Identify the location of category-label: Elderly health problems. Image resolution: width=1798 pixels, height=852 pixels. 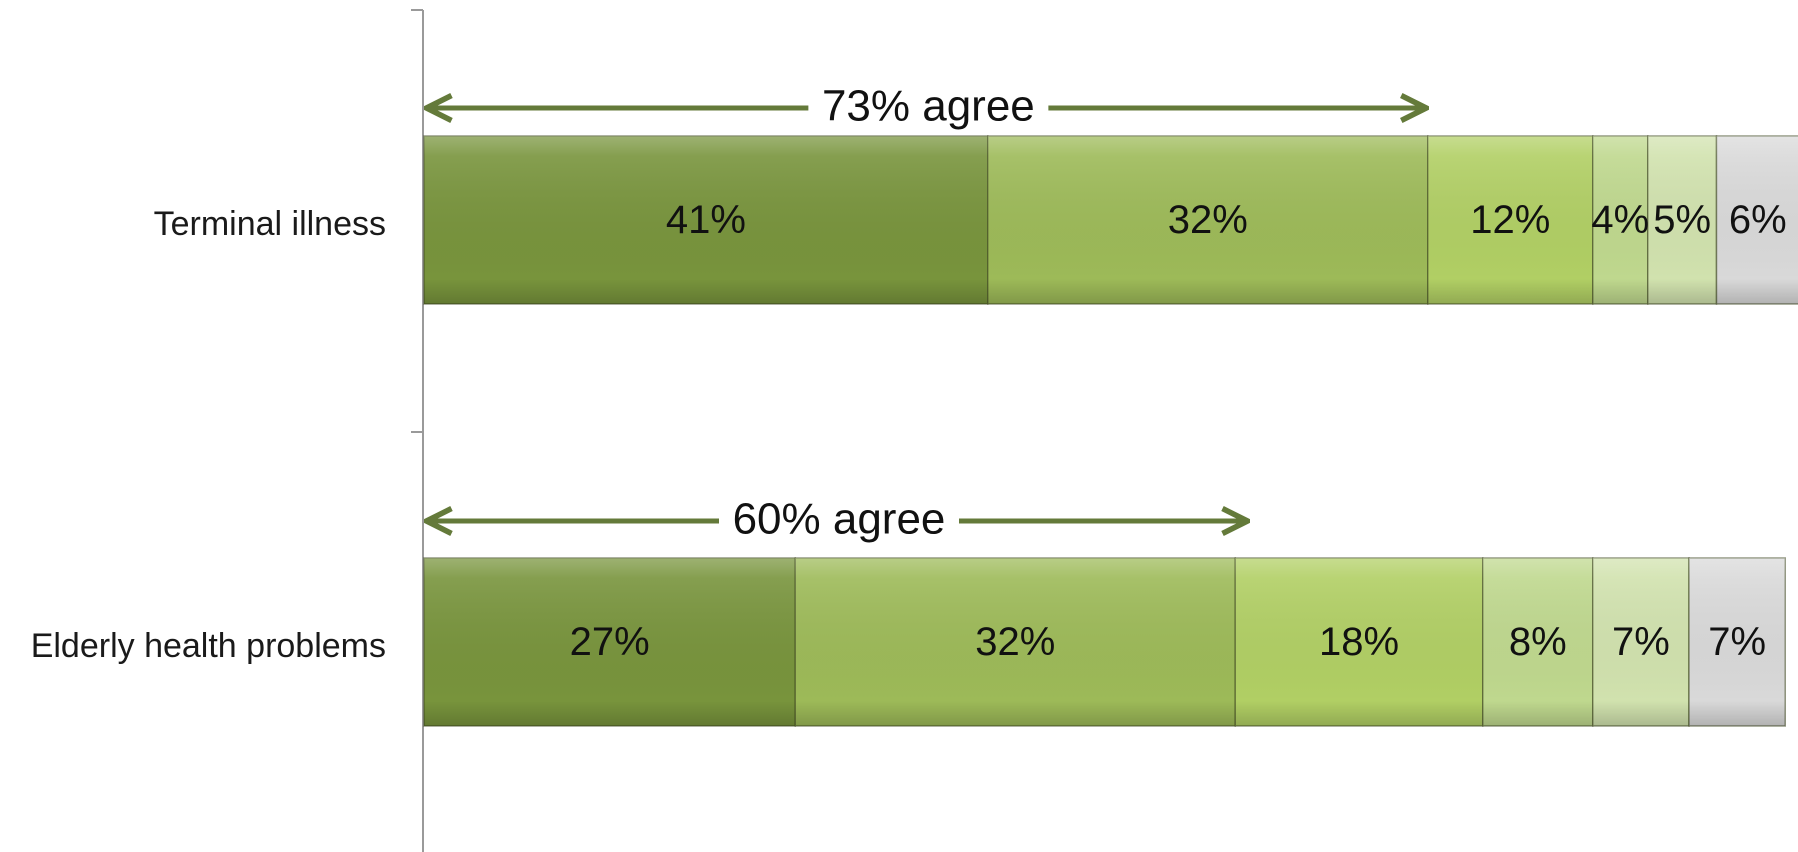
(208, 646).